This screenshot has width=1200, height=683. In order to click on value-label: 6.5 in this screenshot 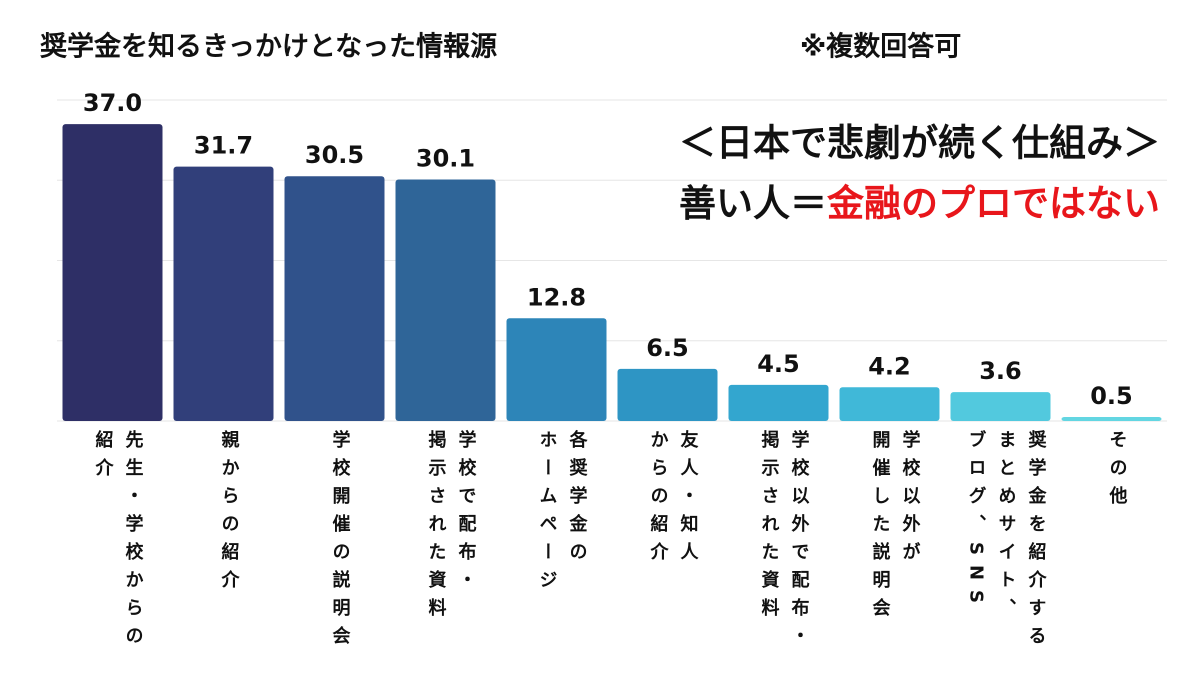, I will do `click(667, 348)`.